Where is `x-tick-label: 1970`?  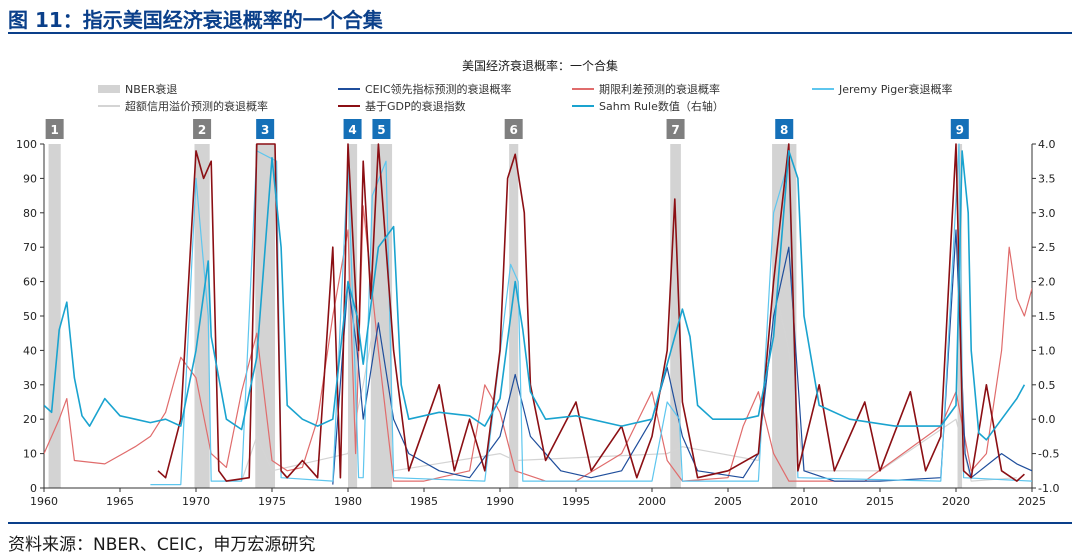 x-tick-label: 1970 is located at coordinates (196, 501).